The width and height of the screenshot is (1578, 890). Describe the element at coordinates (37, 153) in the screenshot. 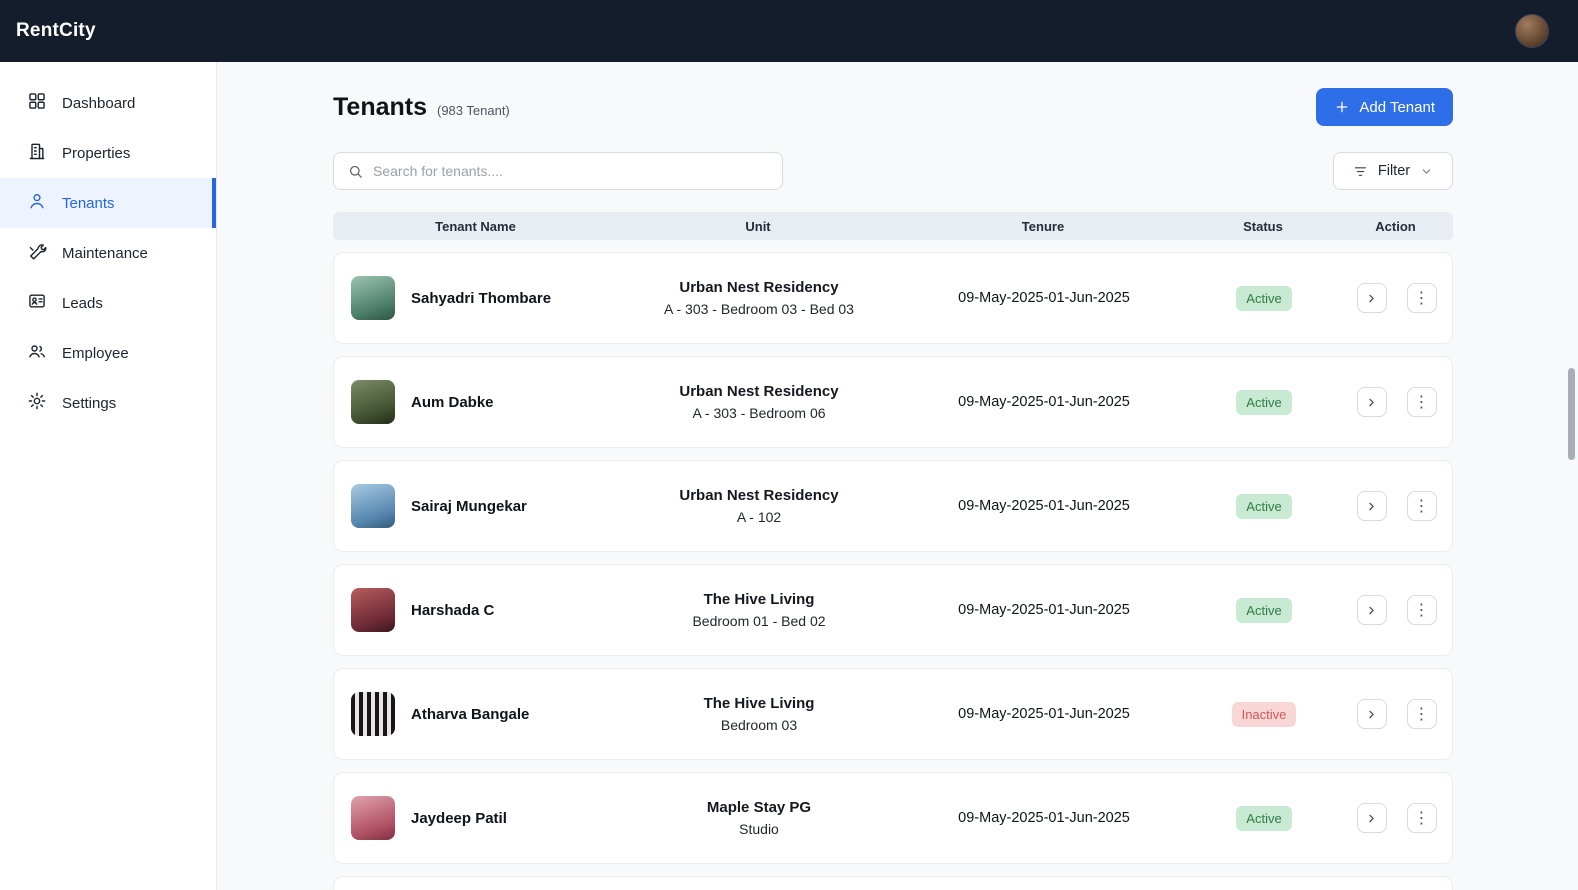

I see `building-icon` at that location.